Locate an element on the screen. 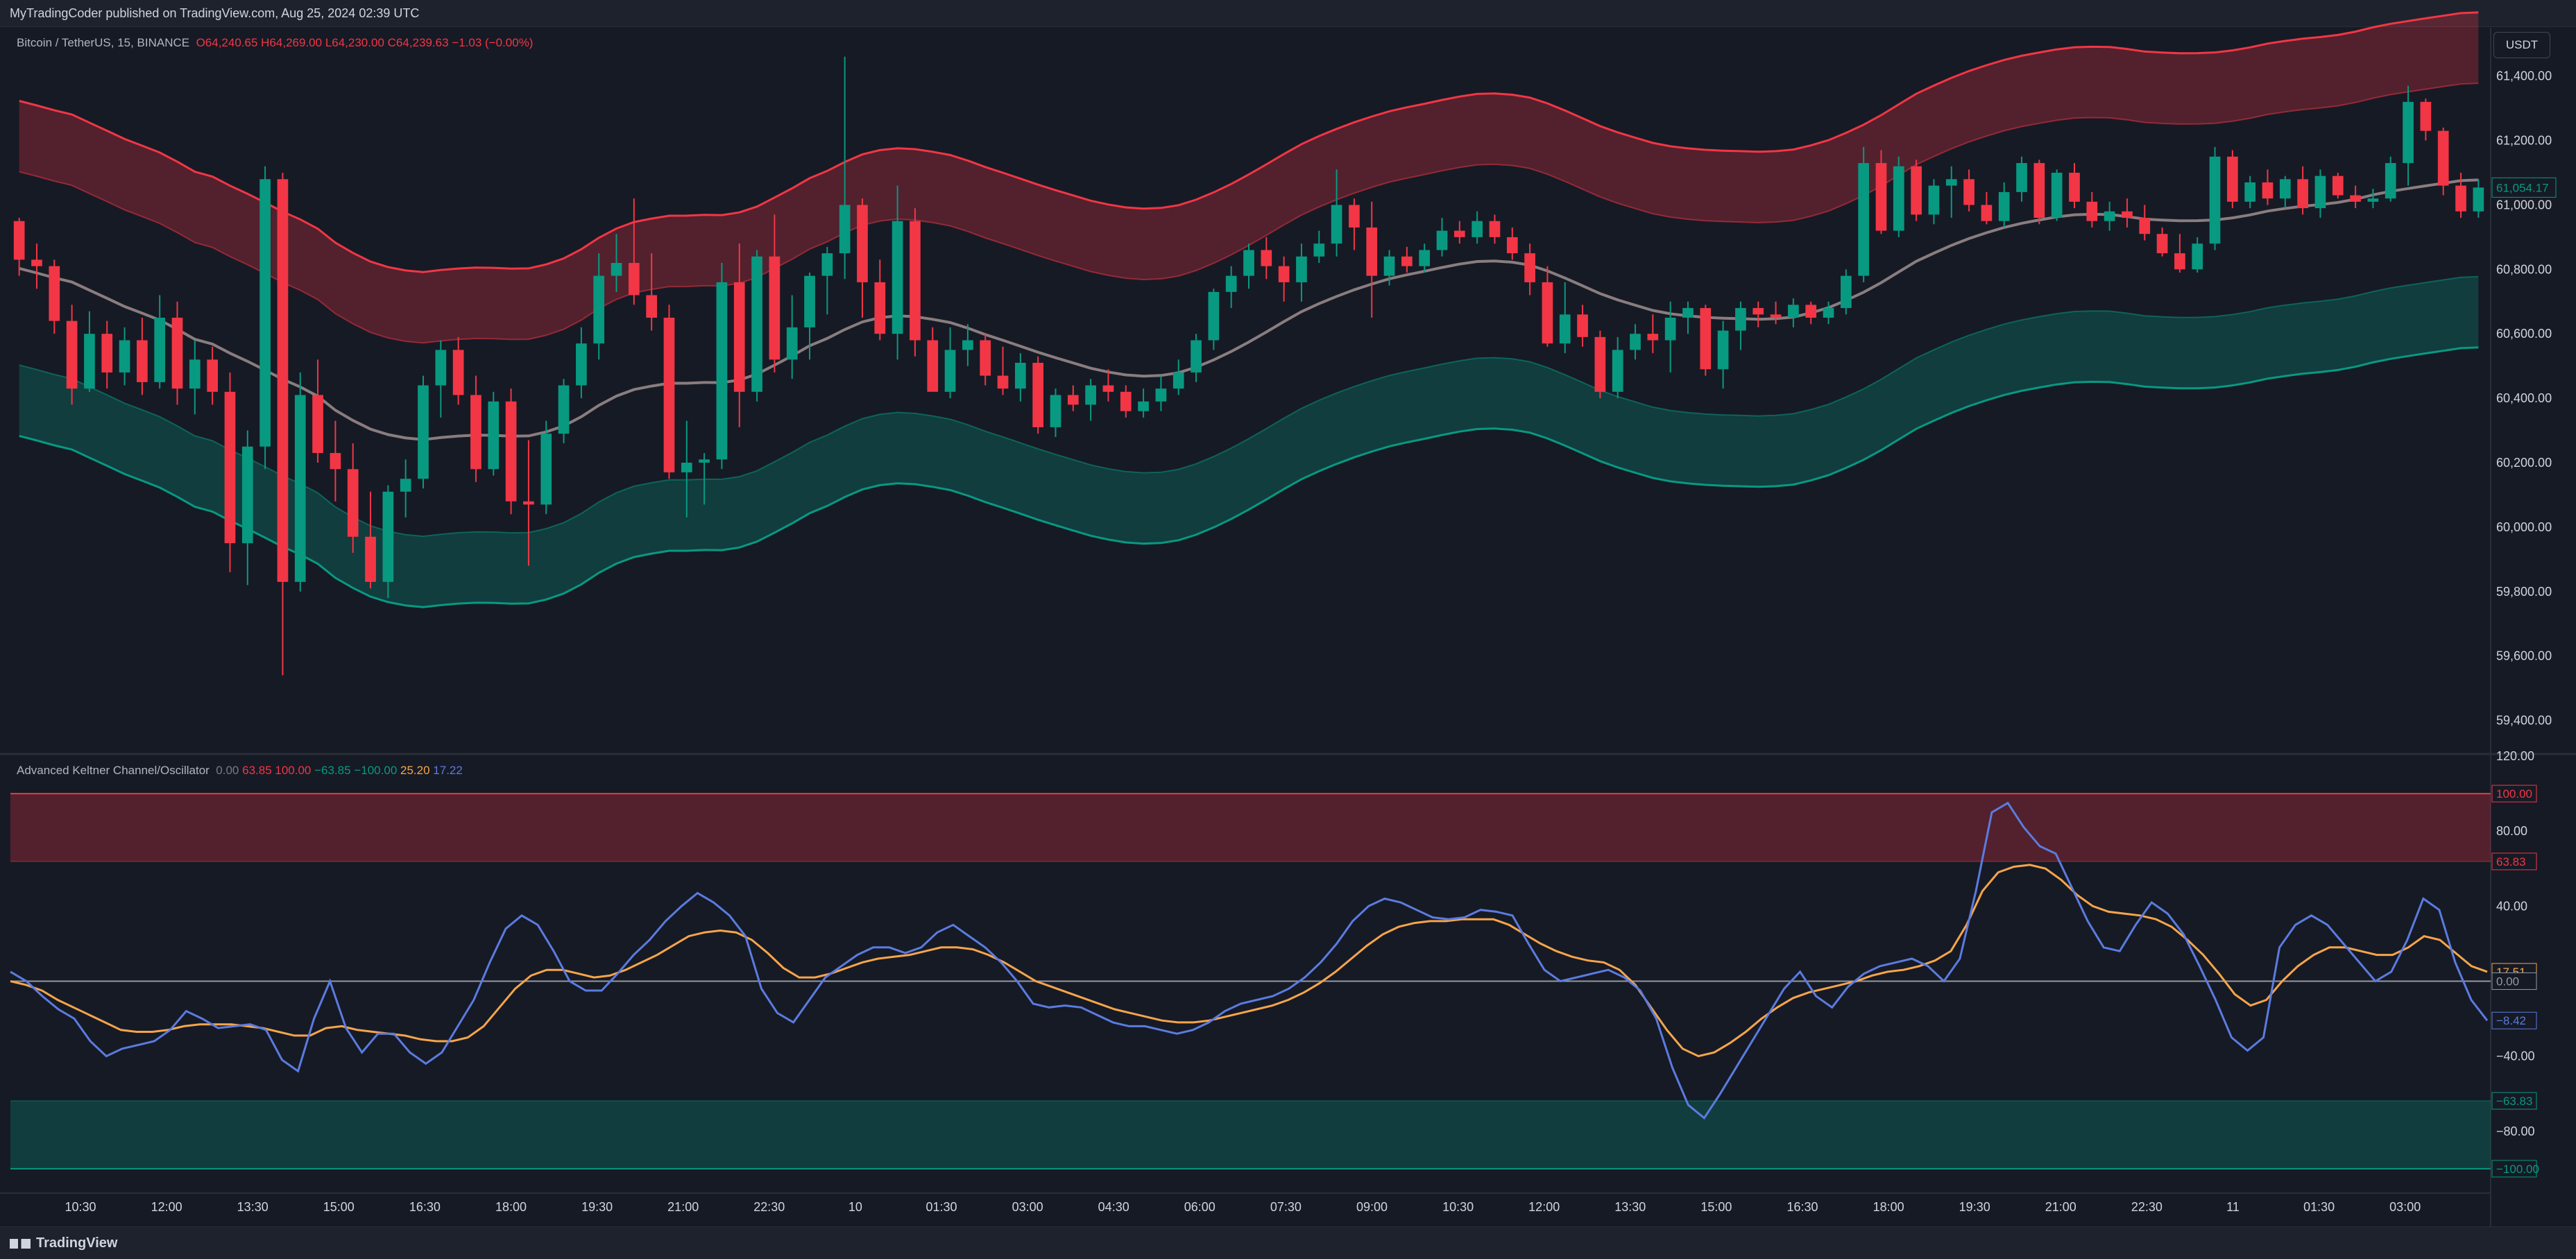  time-tick-label: 12:00 is located at coordinates (166, 1207).